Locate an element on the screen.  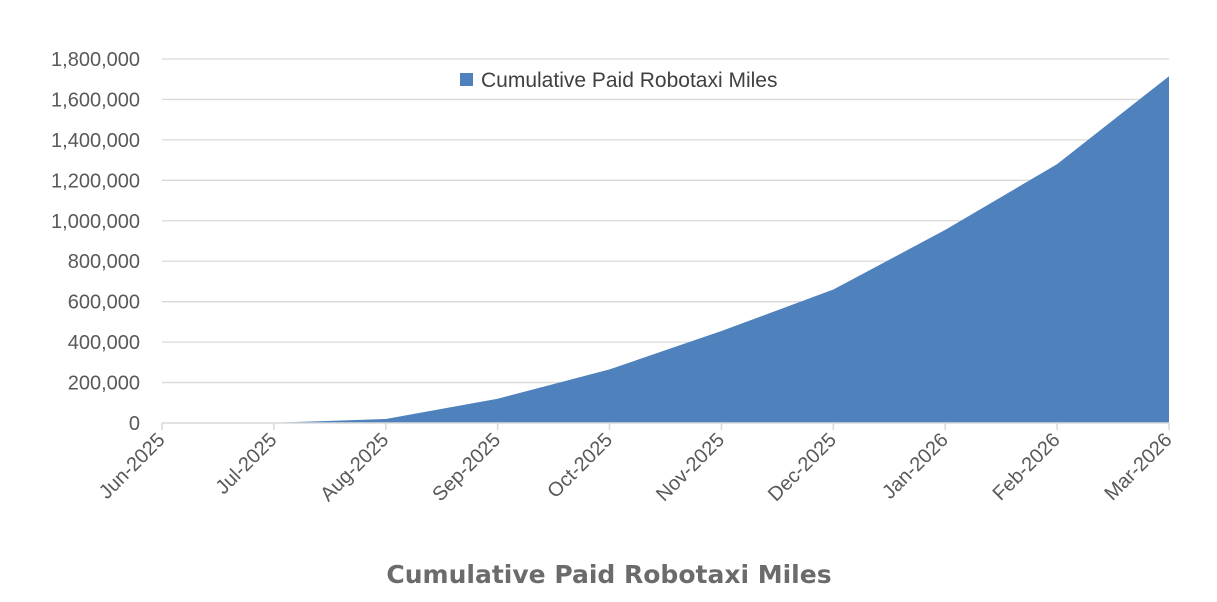
x-tick-label-2: Aug-2025 is located at coordinates (354, 467).